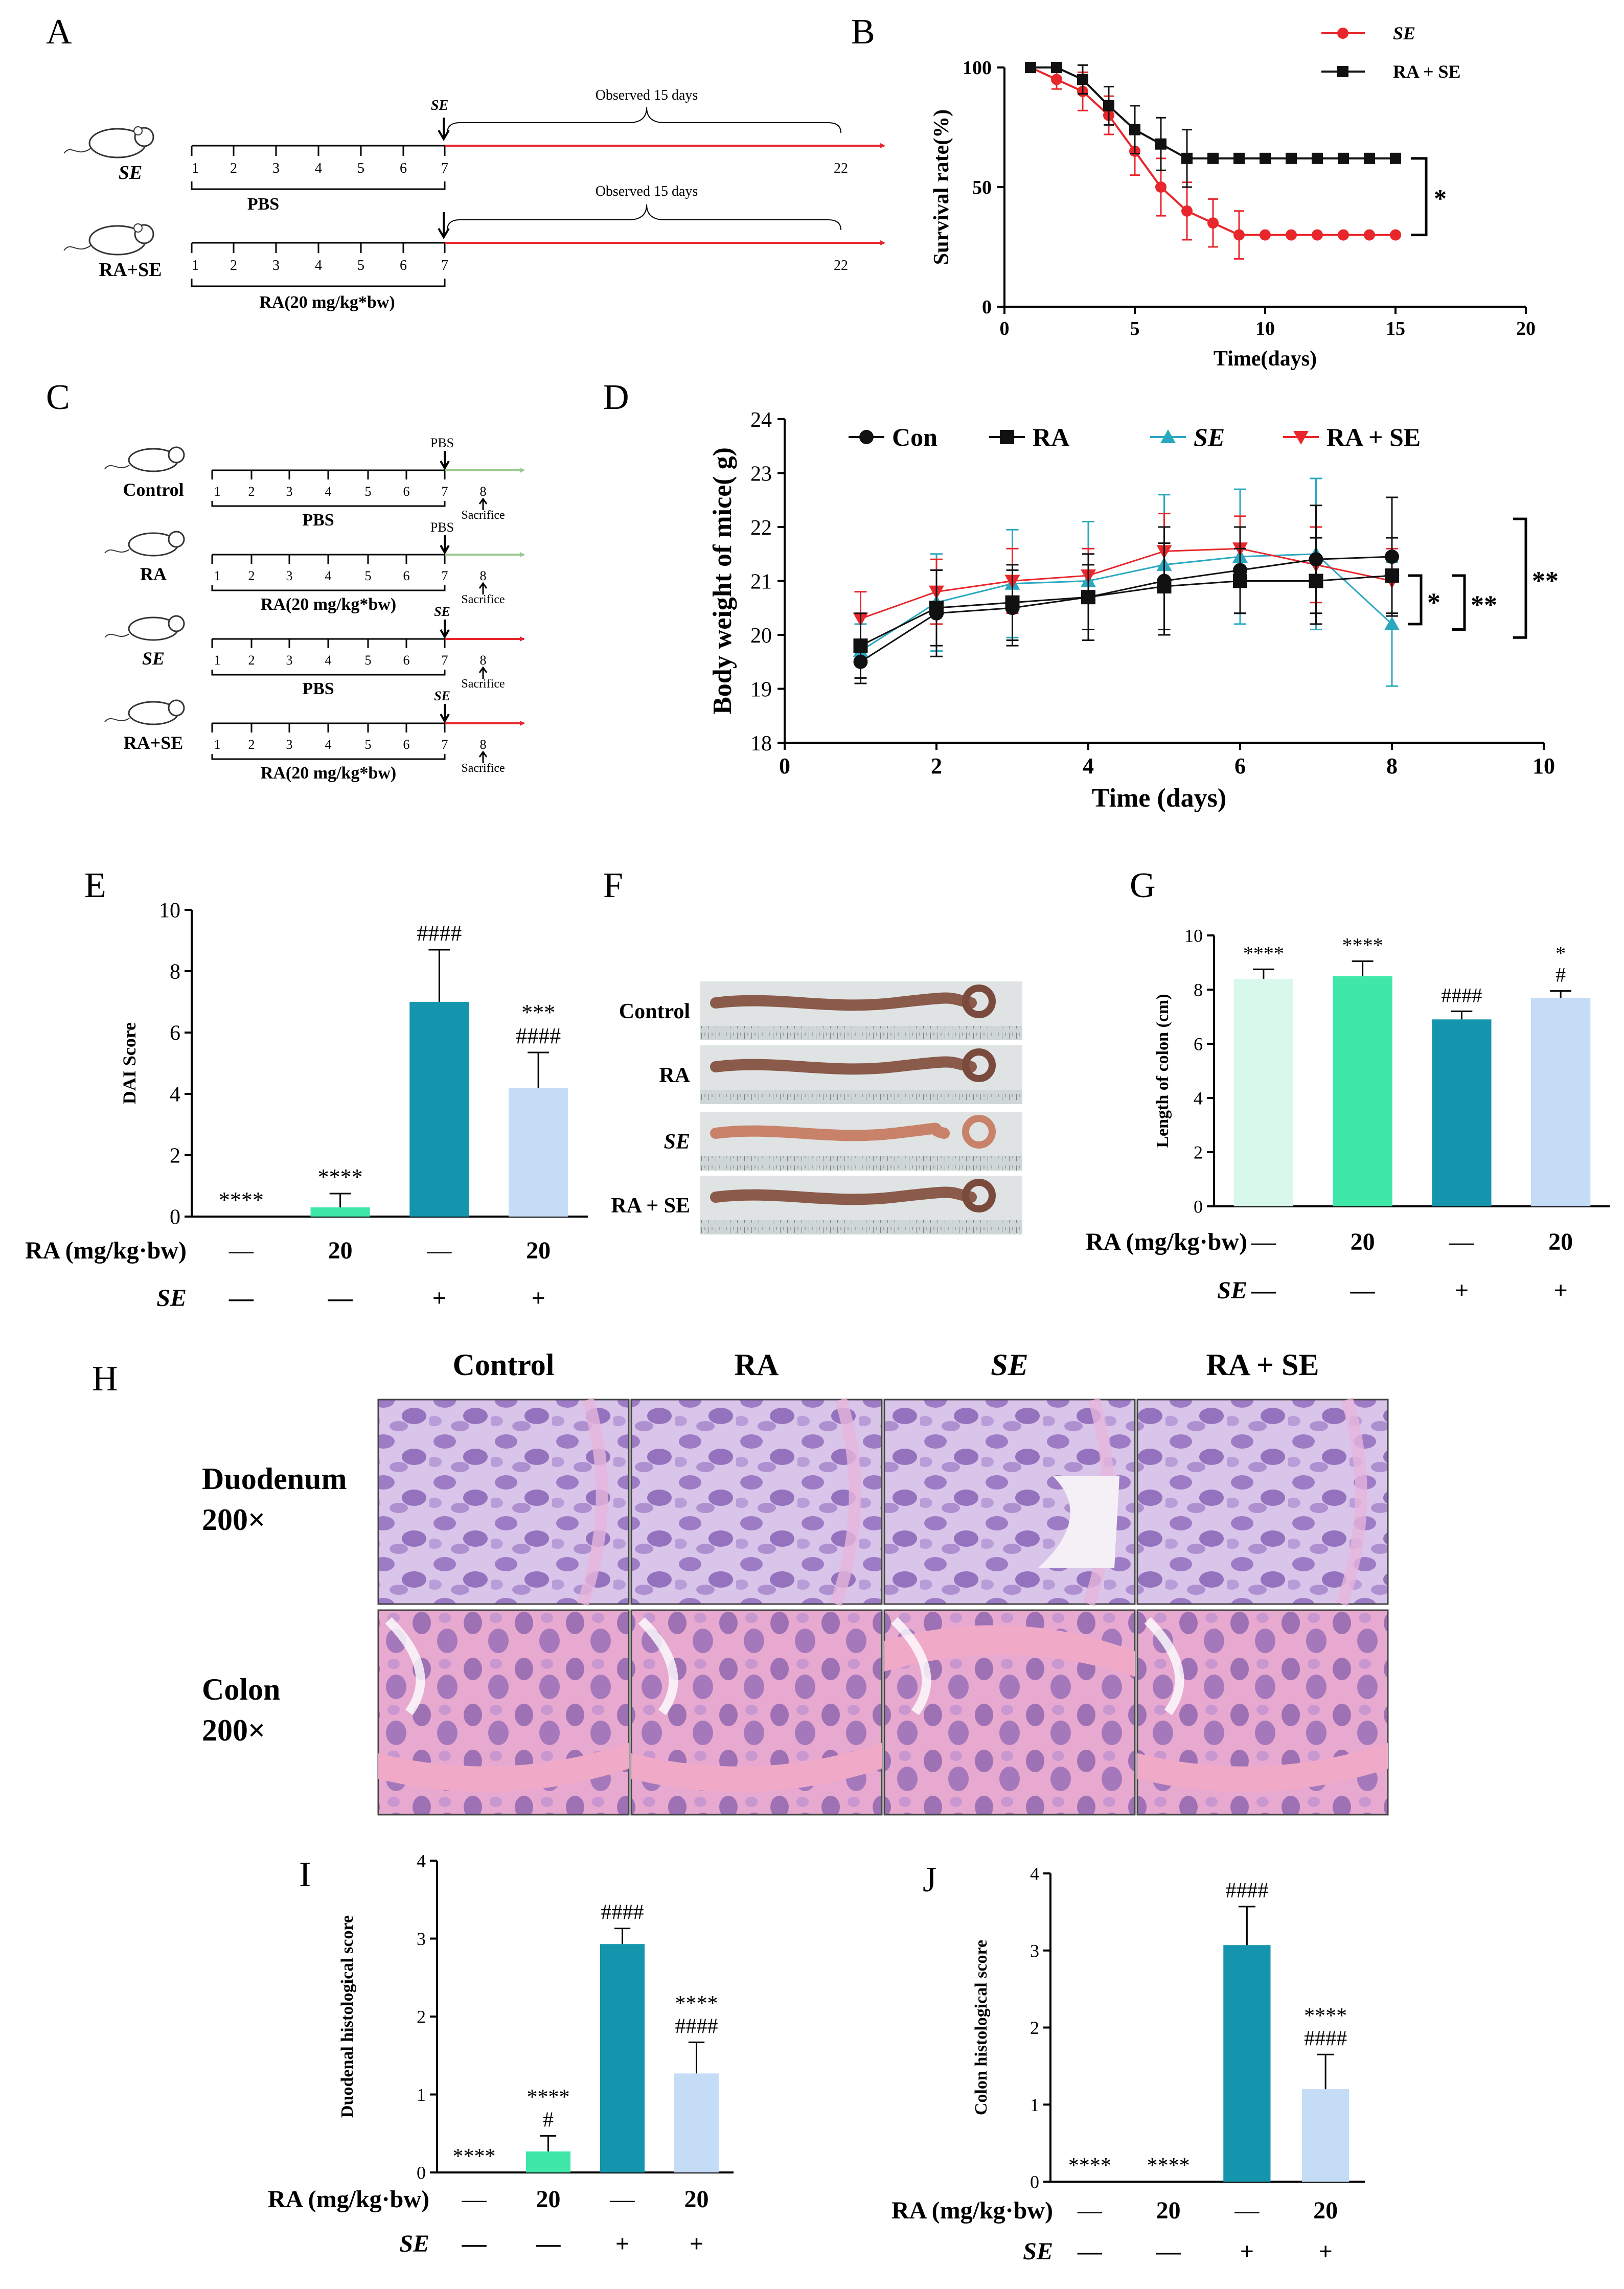 This screenshot has width=1624, height=2289. Describe the element at coordinates (816, 1205) in the screenshot. I see `photo-row: RA + SE` at that location.